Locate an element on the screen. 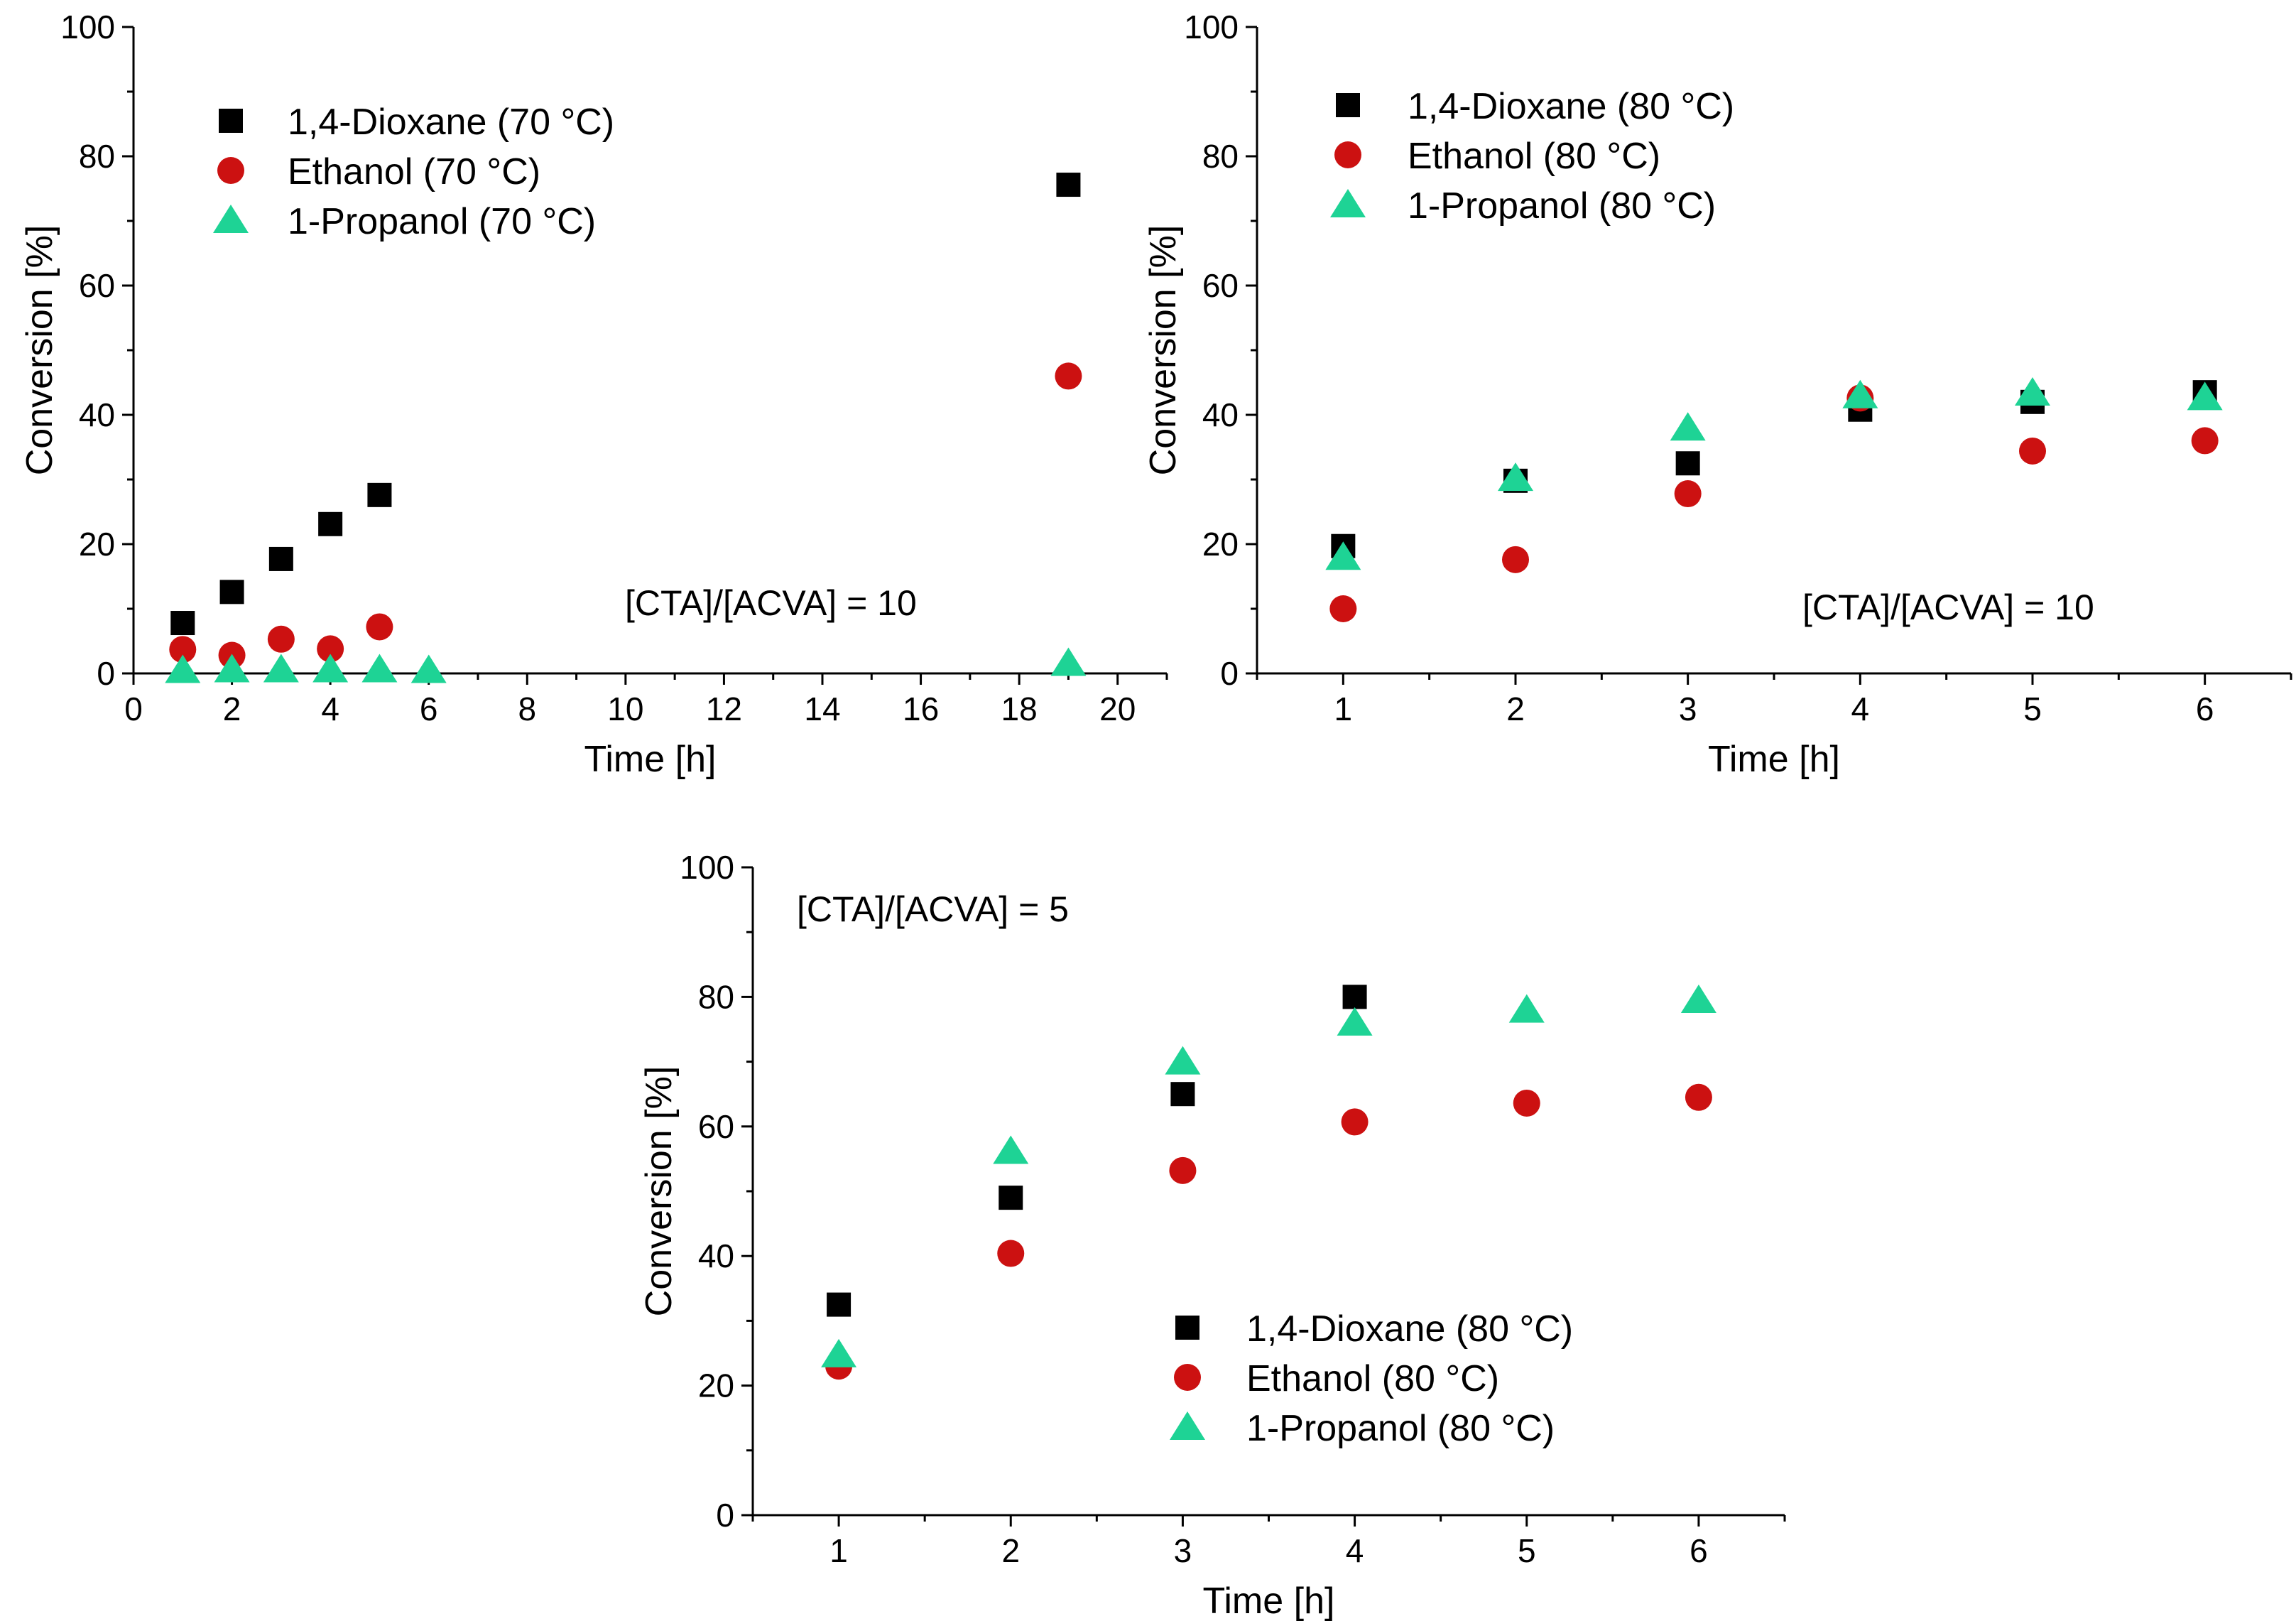 This screenshot has height=1621, width=2296. legend-entry-ethanol: Ethanol (80 °C) is located at coordinates (1336, 1379).